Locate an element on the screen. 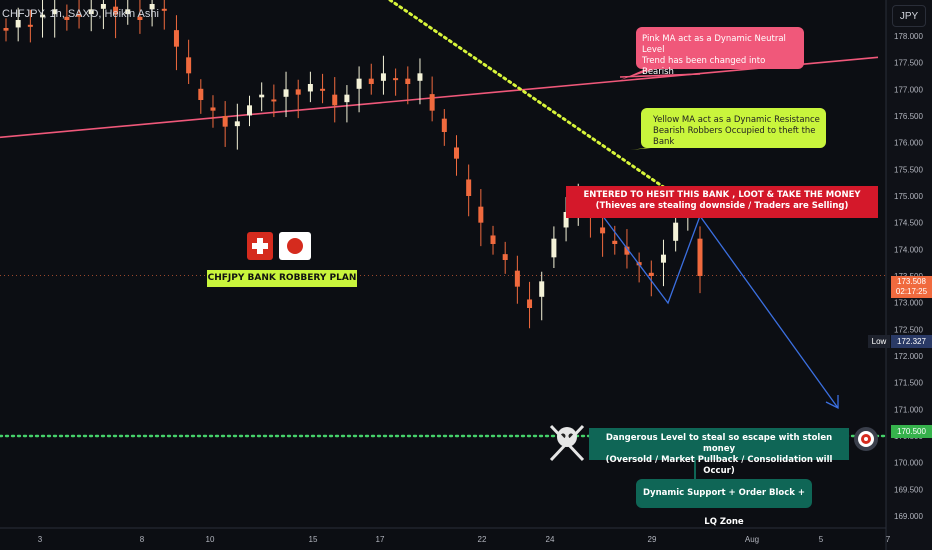 Image resolution: width=932 pixels, height=550 pixels. pink-ma-line-2: Trend has been changed into Bearish is located at coordinates (704, 66).